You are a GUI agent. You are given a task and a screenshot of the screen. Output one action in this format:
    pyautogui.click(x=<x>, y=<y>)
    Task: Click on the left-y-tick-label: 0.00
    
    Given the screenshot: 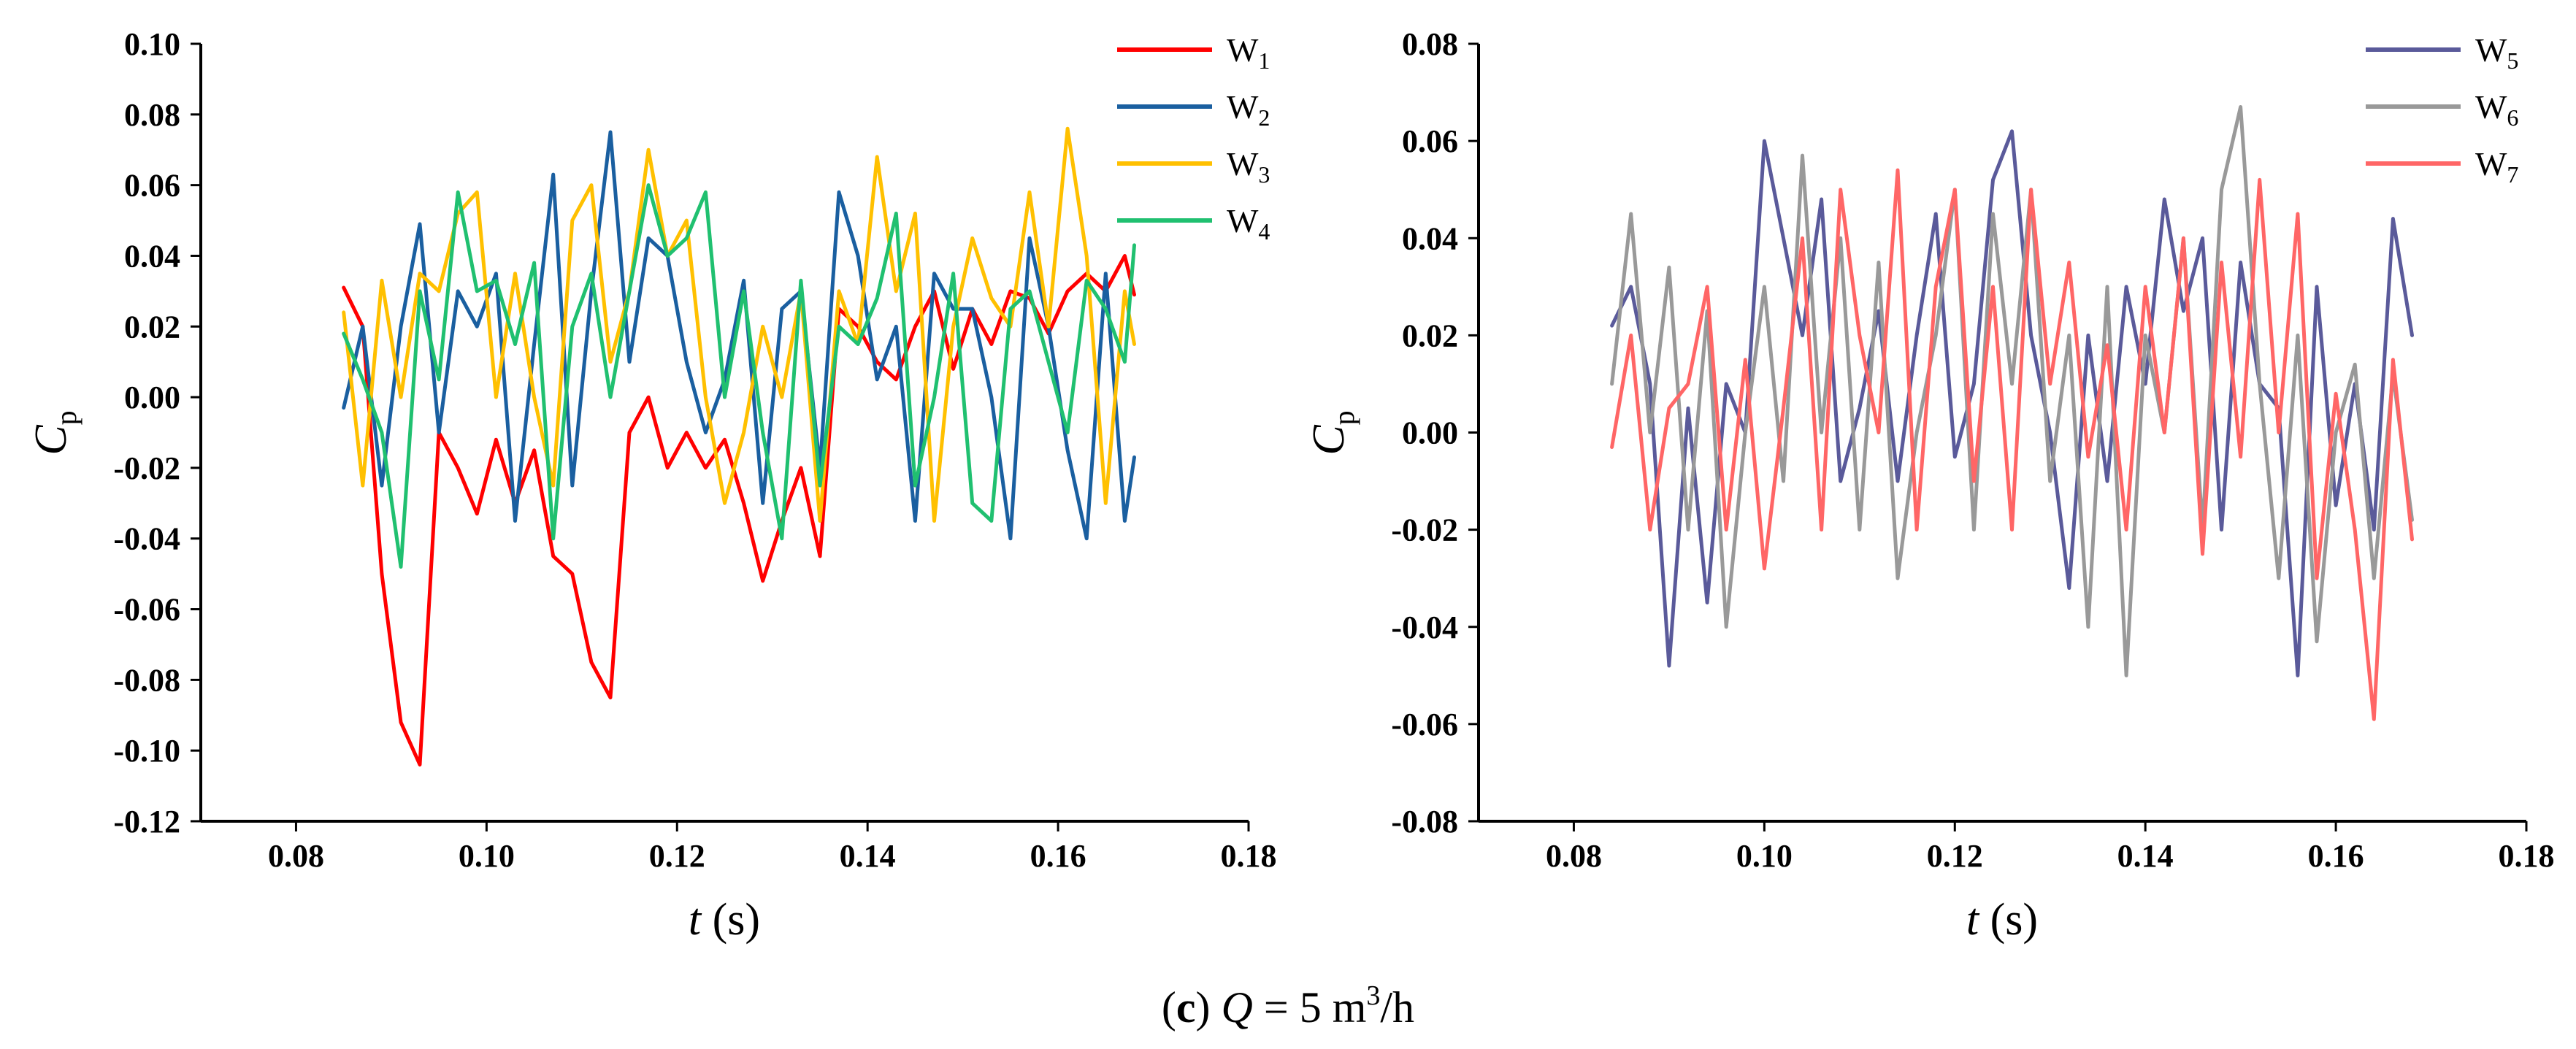 What is the action you would take?
    pyautogui.click(x=152, y=397)
    